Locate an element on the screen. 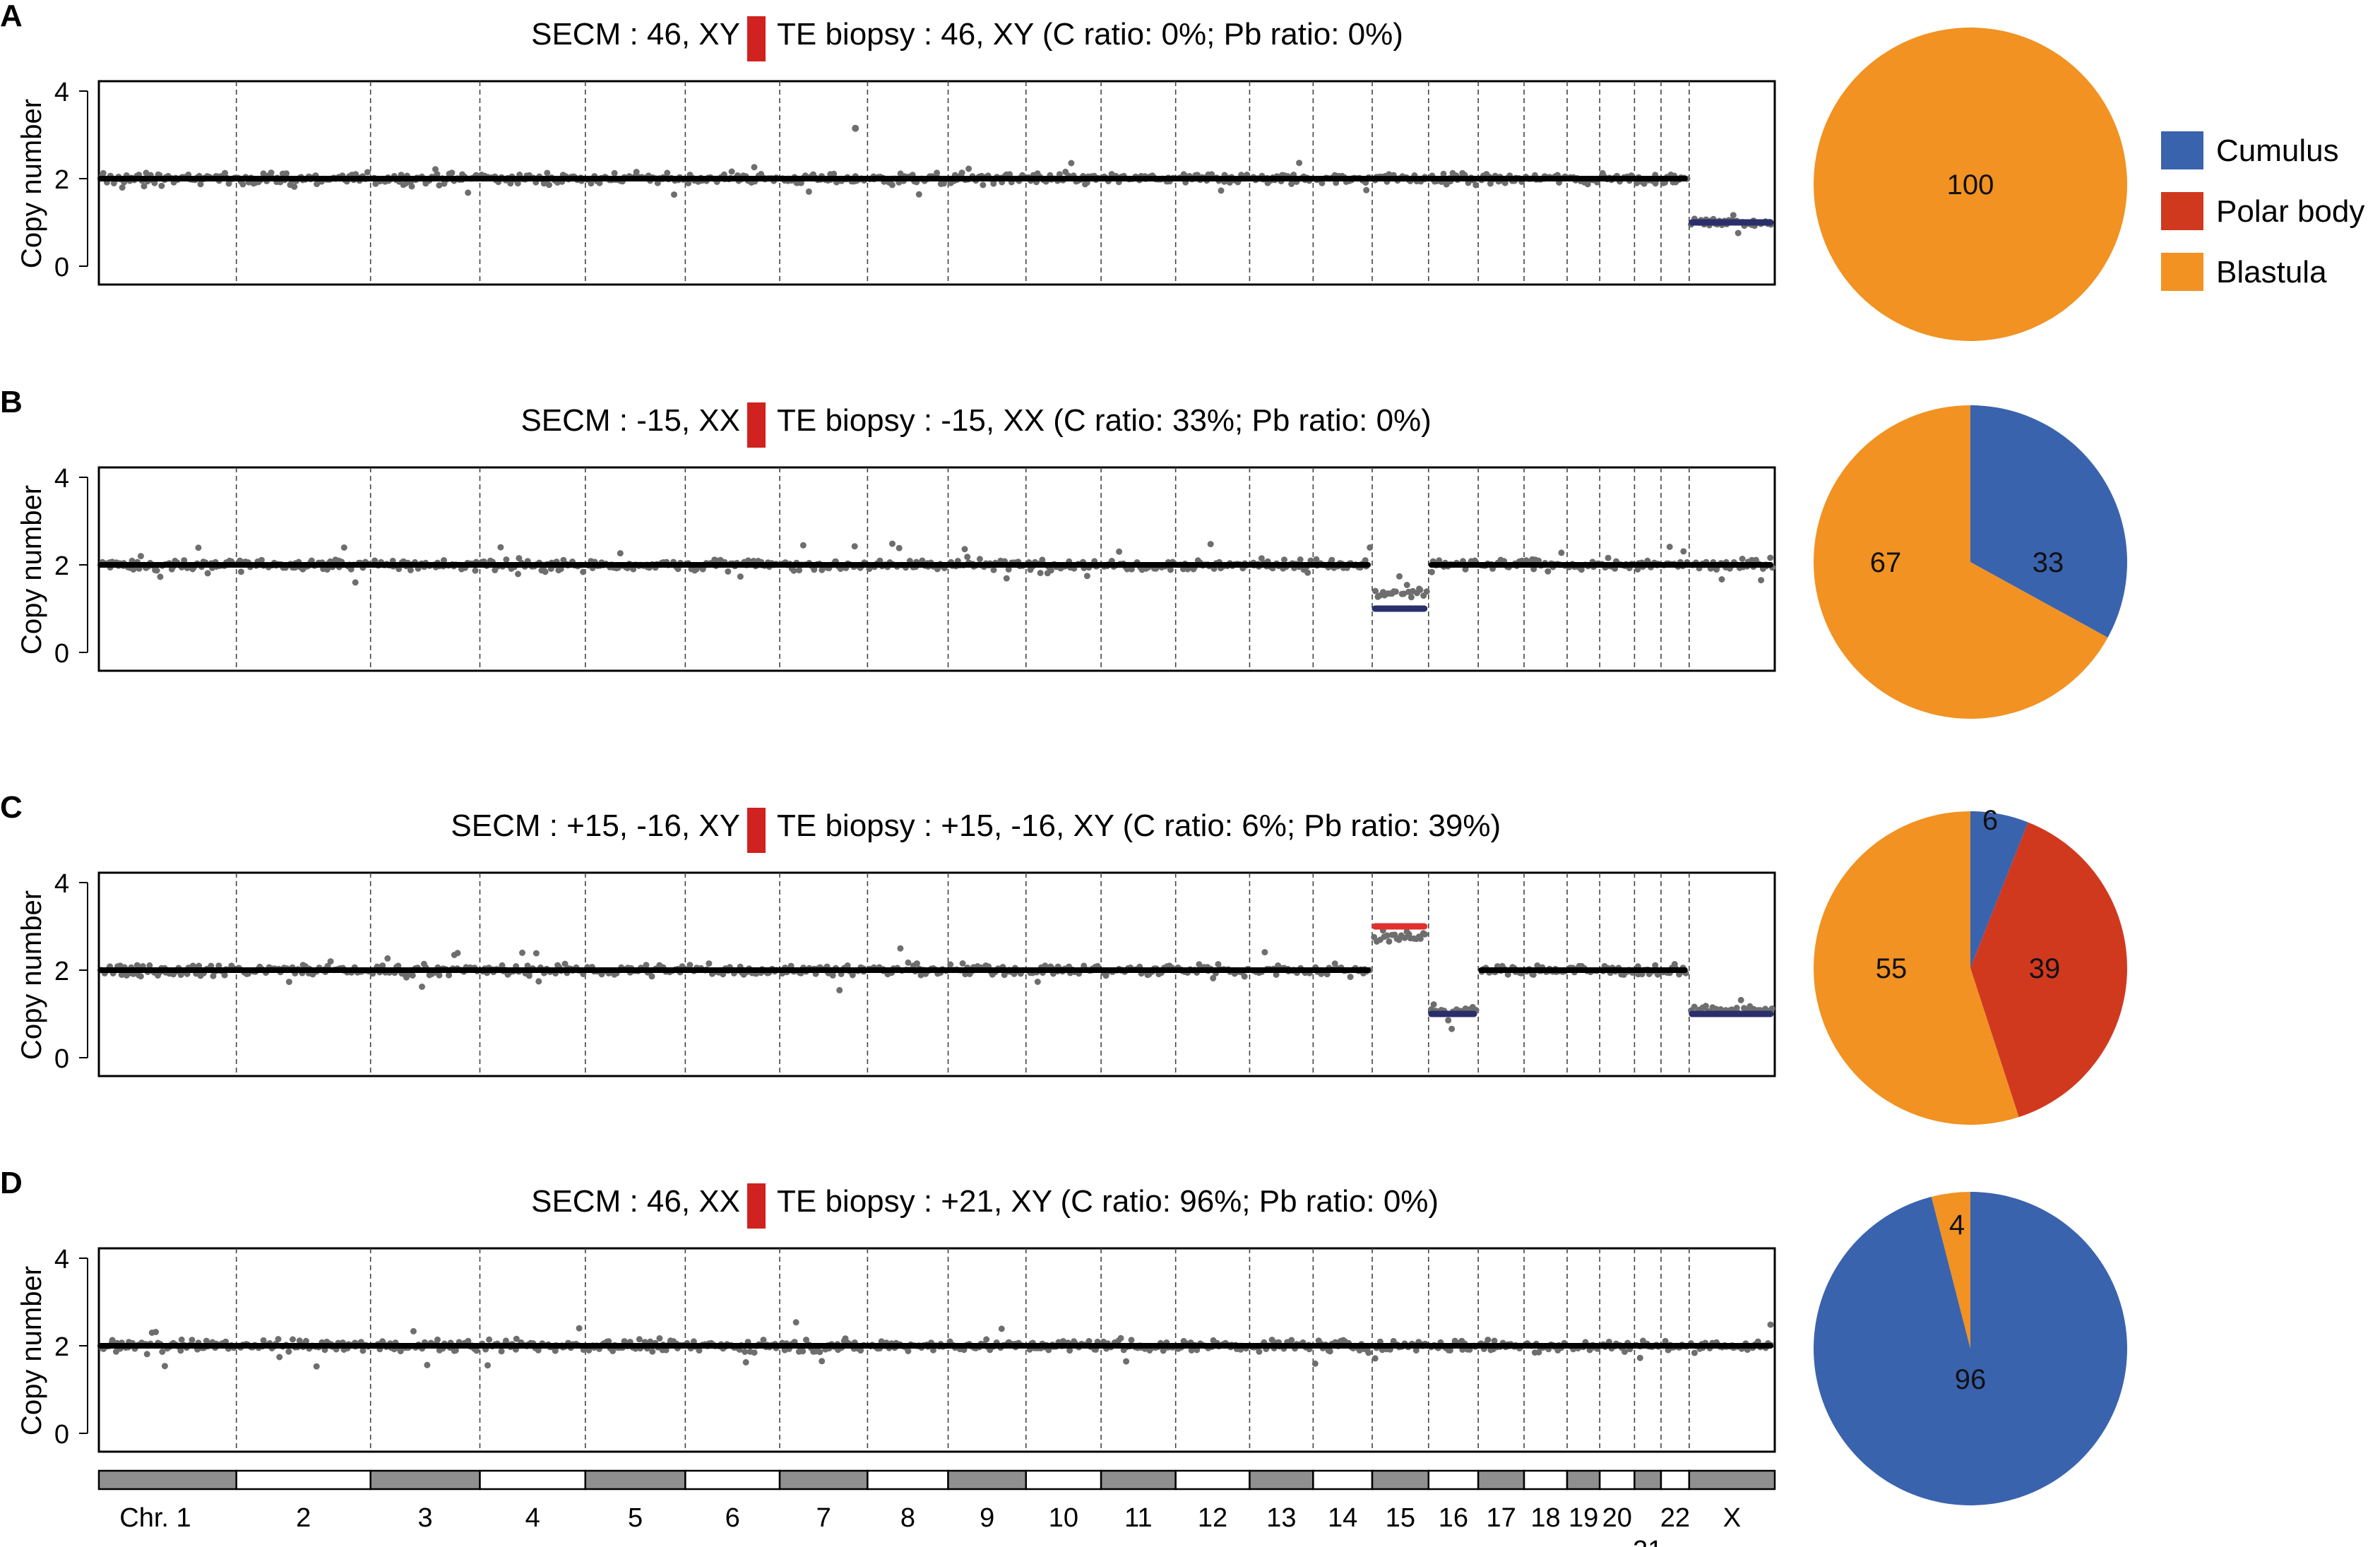 This screenshot has height=1547, width=2380. chromosome-label: 2 is located at coordinates (303, 1518).